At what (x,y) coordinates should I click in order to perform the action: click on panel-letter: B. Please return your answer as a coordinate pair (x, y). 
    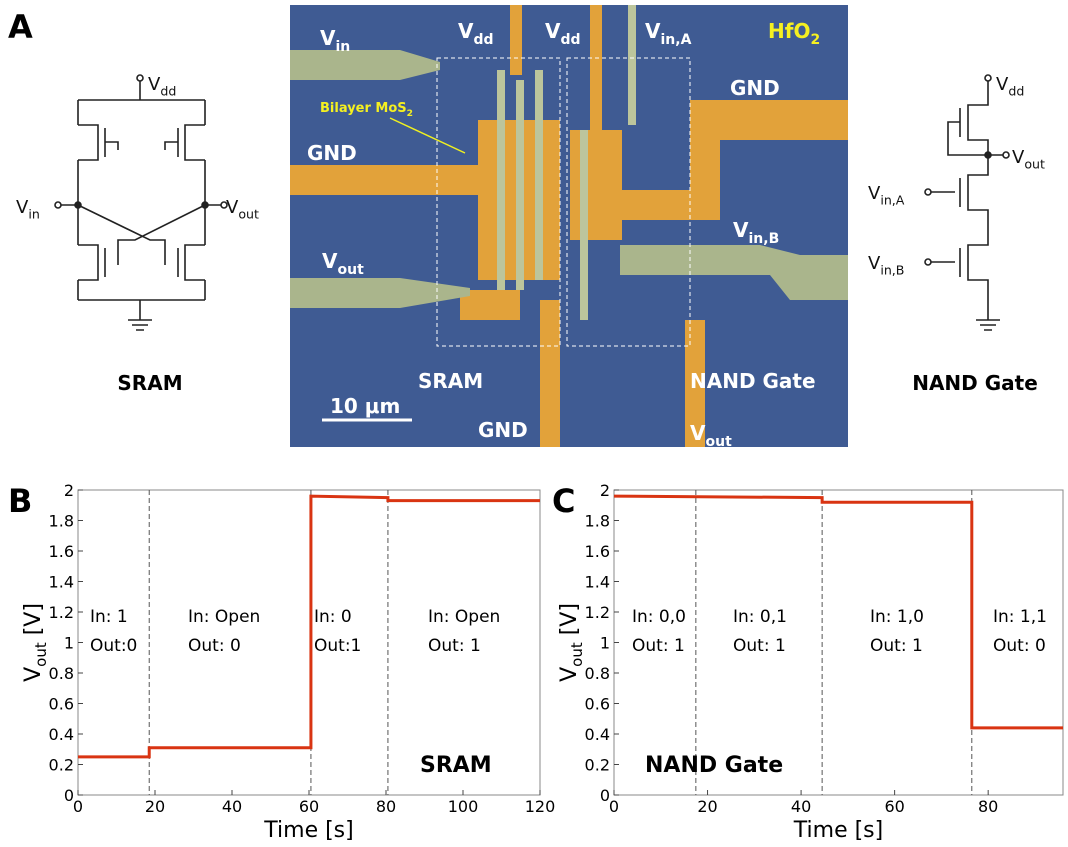
    Looking at the image, I should click on (20, 501).